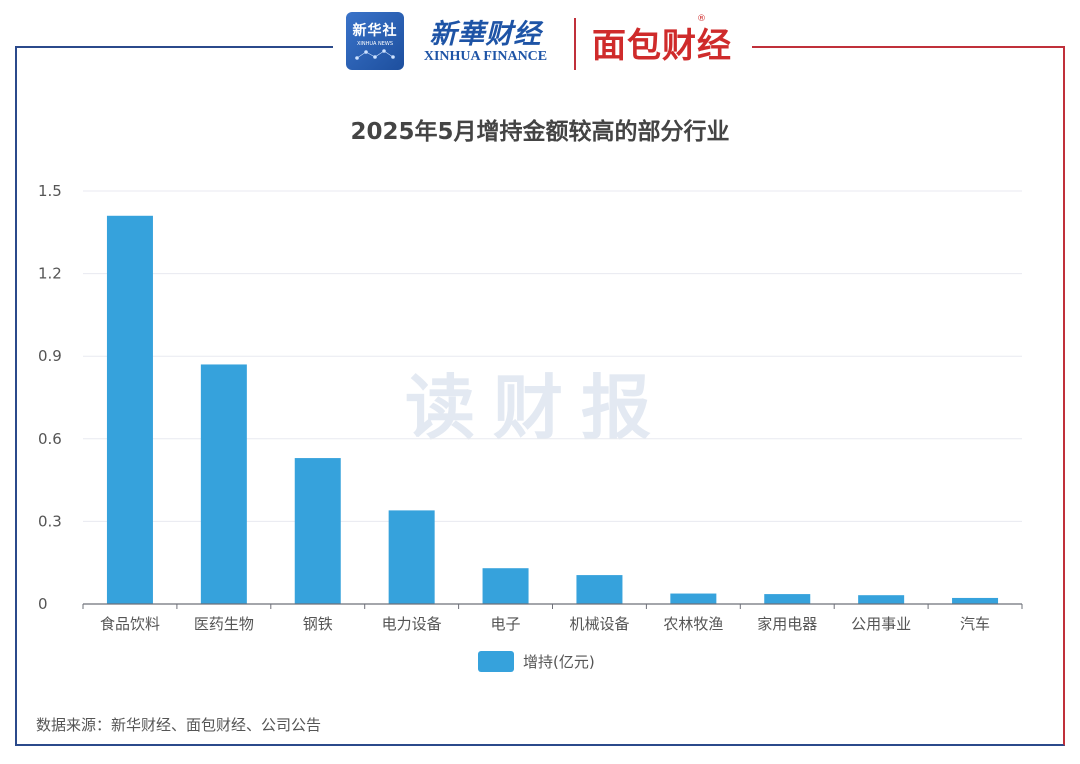  Describe the element at coordinates (701, 19) in the screenshot. I see `registered-mark: ®` at that location.